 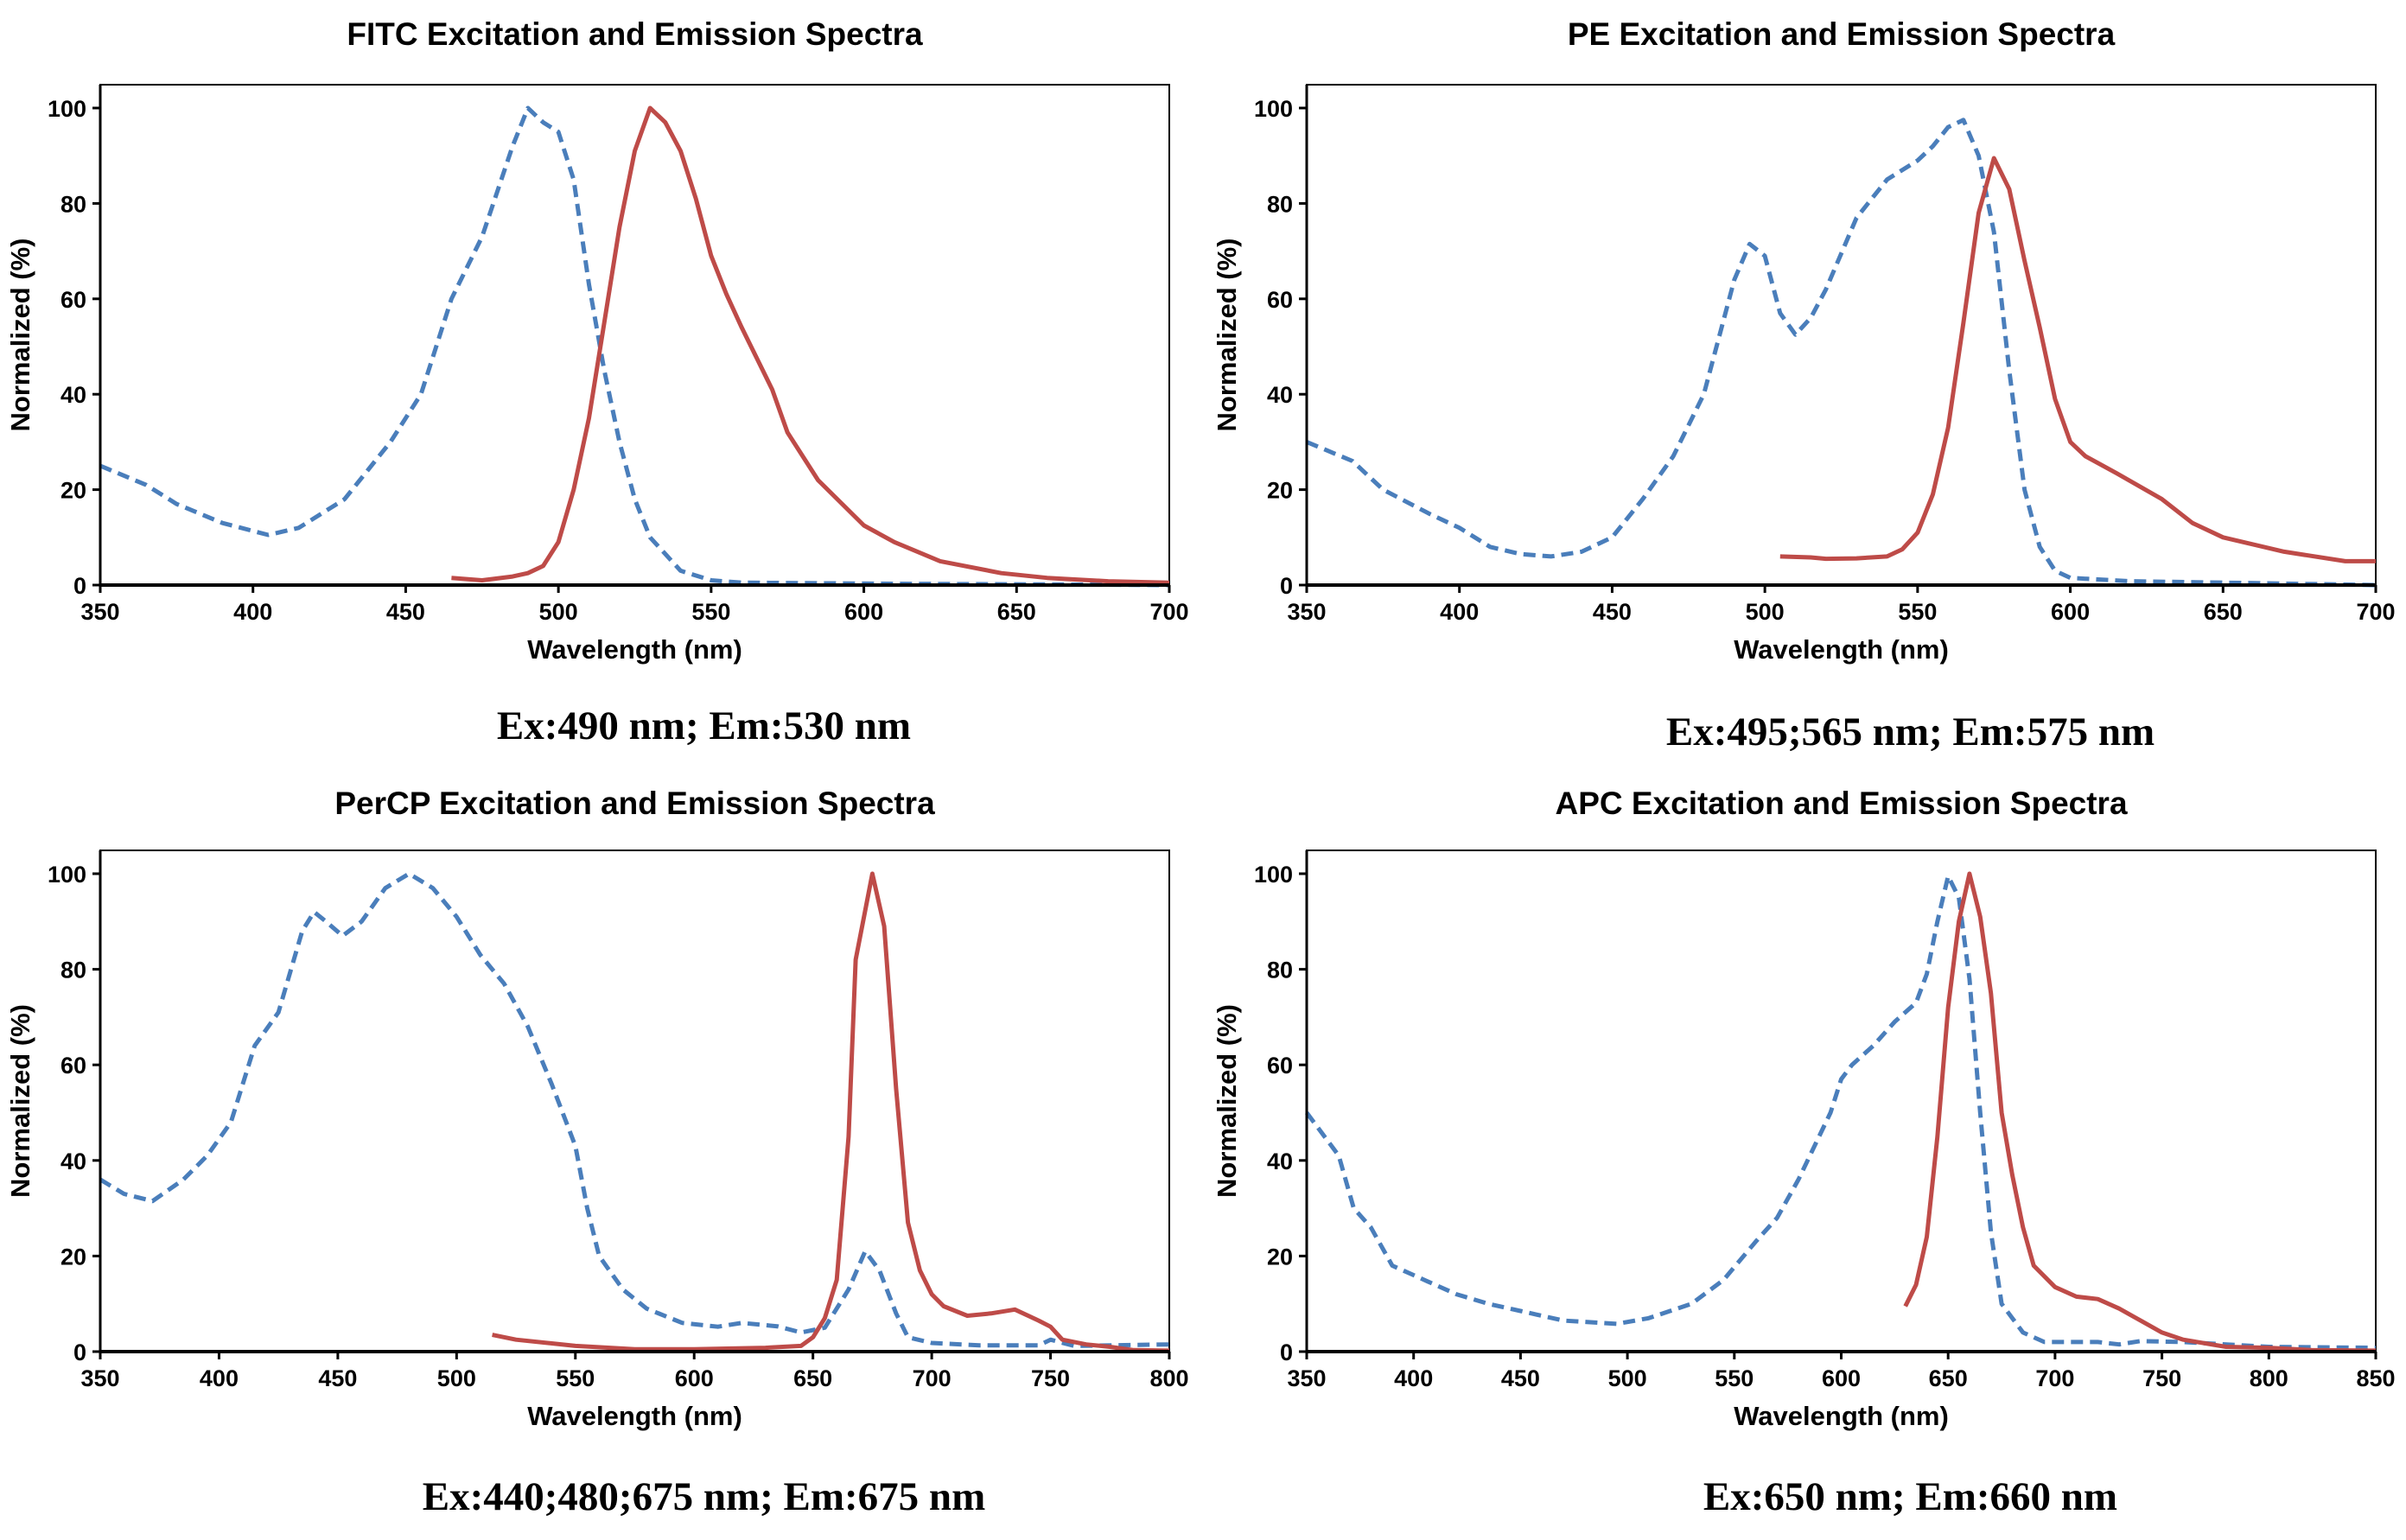 I want to click on peak-caption: Ex:490 nm; Em:530 nm, so click(x=704, y=726).